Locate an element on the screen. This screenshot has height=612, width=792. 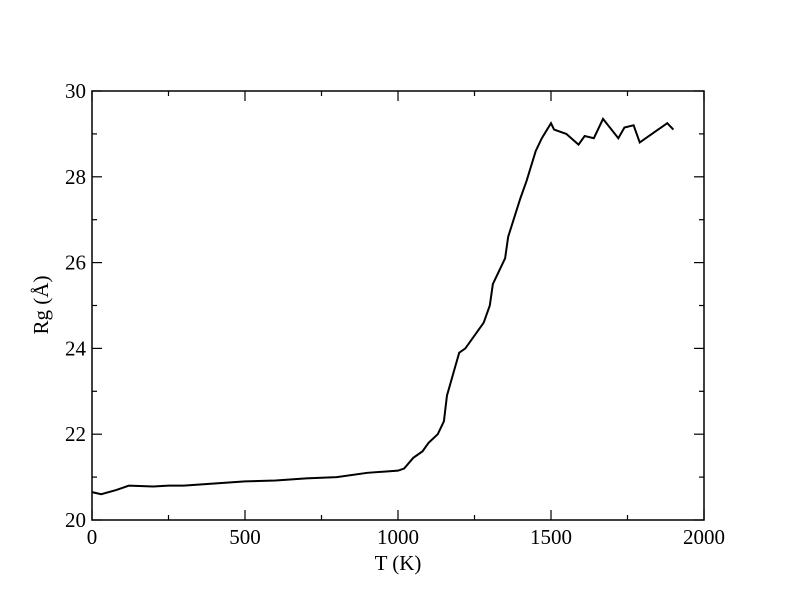
y-tick-label: 22 is located at coordinates (75, 434).